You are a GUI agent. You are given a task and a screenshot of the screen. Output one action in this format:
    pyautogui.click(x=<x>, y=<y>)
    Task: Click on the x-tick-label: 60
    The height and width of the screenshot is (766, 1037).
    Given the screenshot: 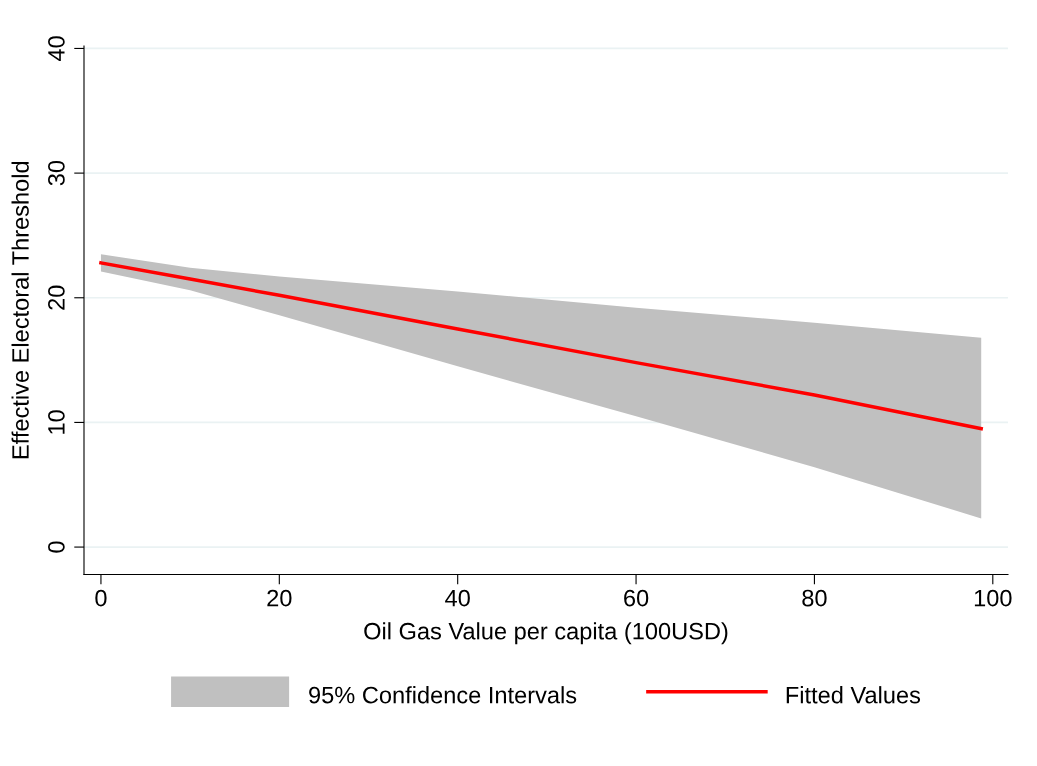 What is the action you would take?
    pyautogui.click(x=636, y=598)
    